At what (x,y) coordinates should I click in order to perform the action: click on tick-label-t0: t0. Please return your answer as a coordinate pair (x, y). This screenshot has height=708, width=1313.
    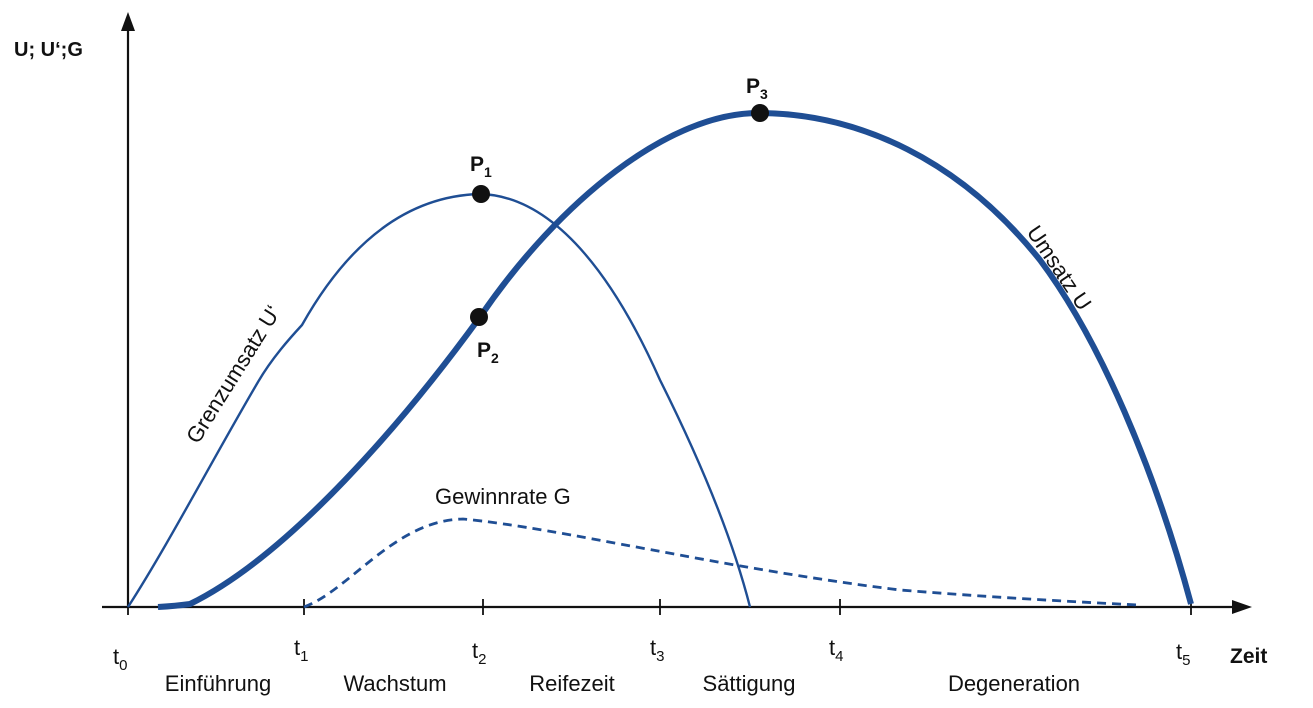
    Looking at the image, I should click on (120, 659).